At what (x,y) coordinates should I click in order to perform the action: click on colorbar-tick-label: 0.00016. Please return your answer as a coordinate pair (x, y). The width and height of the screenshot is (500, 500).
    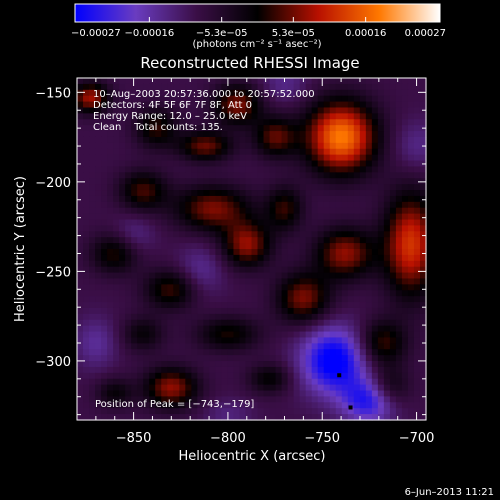
    Looking at the image, I should click on (365, 33).